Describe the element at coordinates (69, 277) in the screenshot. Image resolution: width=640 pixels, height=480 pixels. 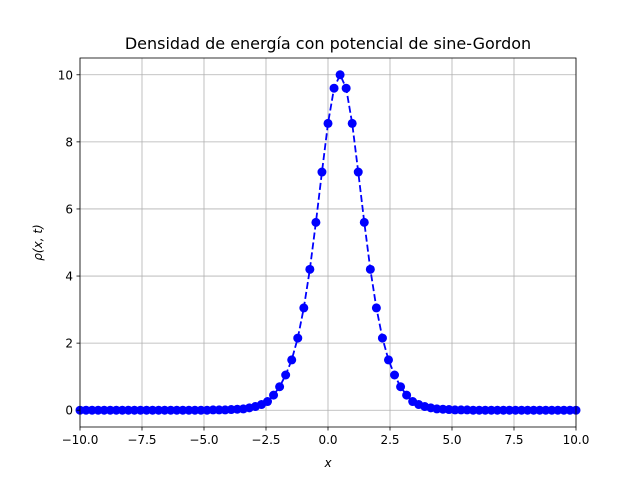
I see `y-tick-label: 4` at that location.